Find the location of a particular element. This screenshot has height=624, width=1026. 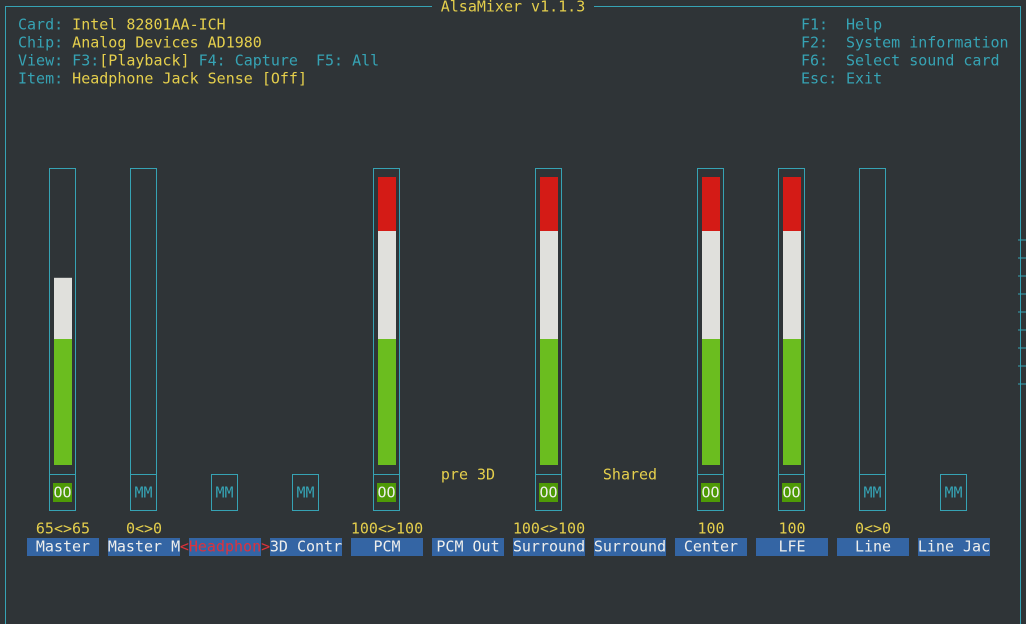

channel-label: Line is located at coordinates (873, 547).